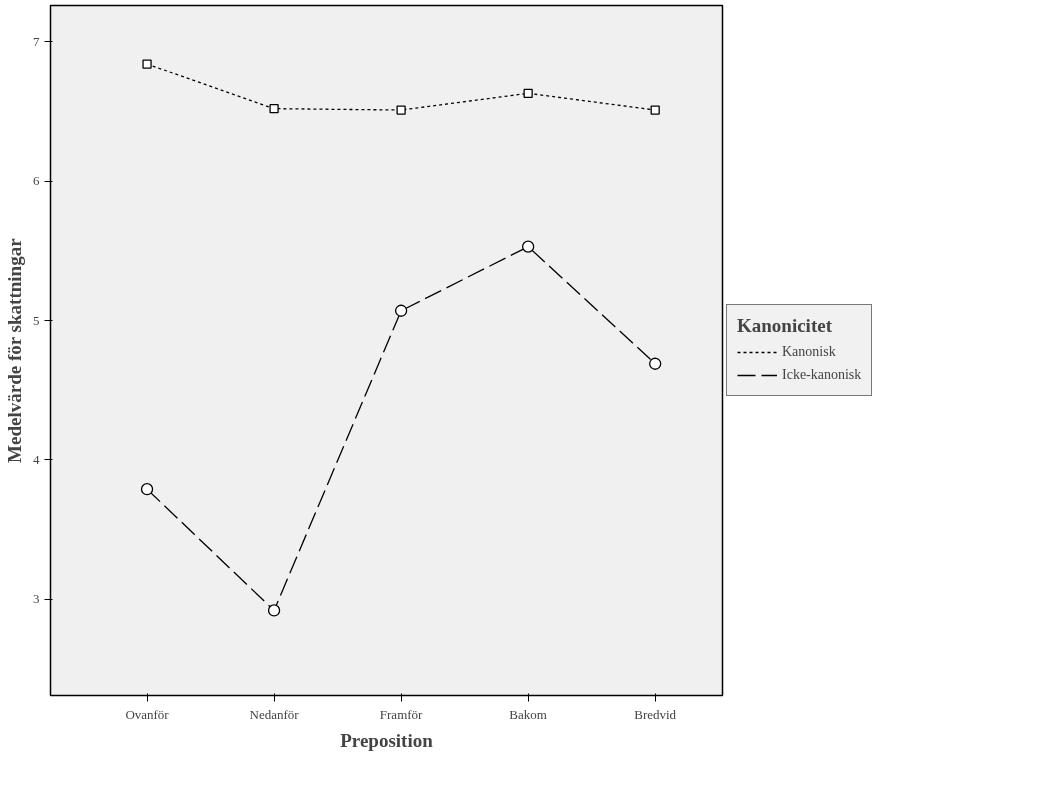  What do you see at coordinates (147, 714) in the screenshot?
I see `x-tick-label: Ovanför` at bounding box center [147, 714].